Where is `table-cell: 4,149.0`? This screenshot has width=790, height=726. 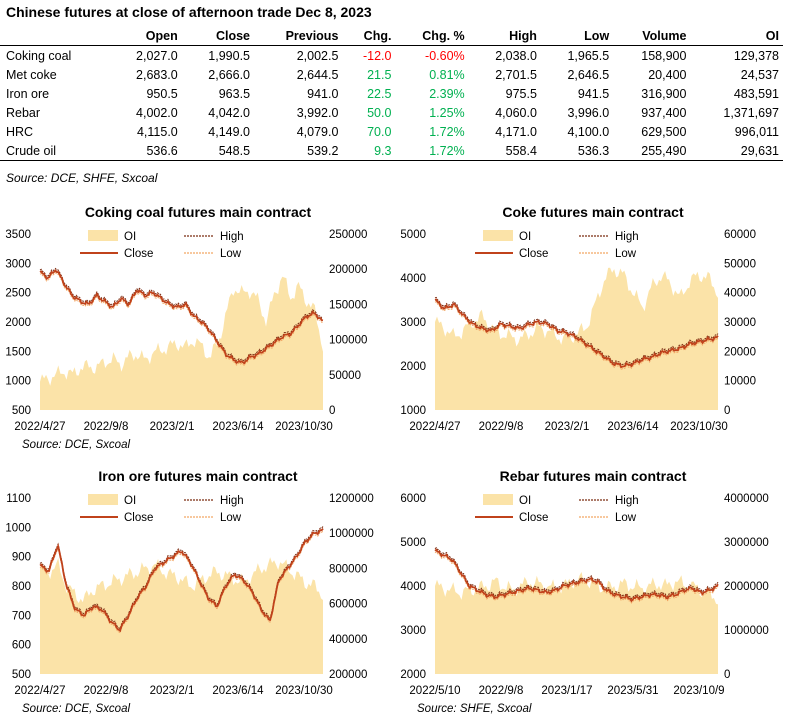
table-cell: 4,149.0 is located at coordinates (229, 131).